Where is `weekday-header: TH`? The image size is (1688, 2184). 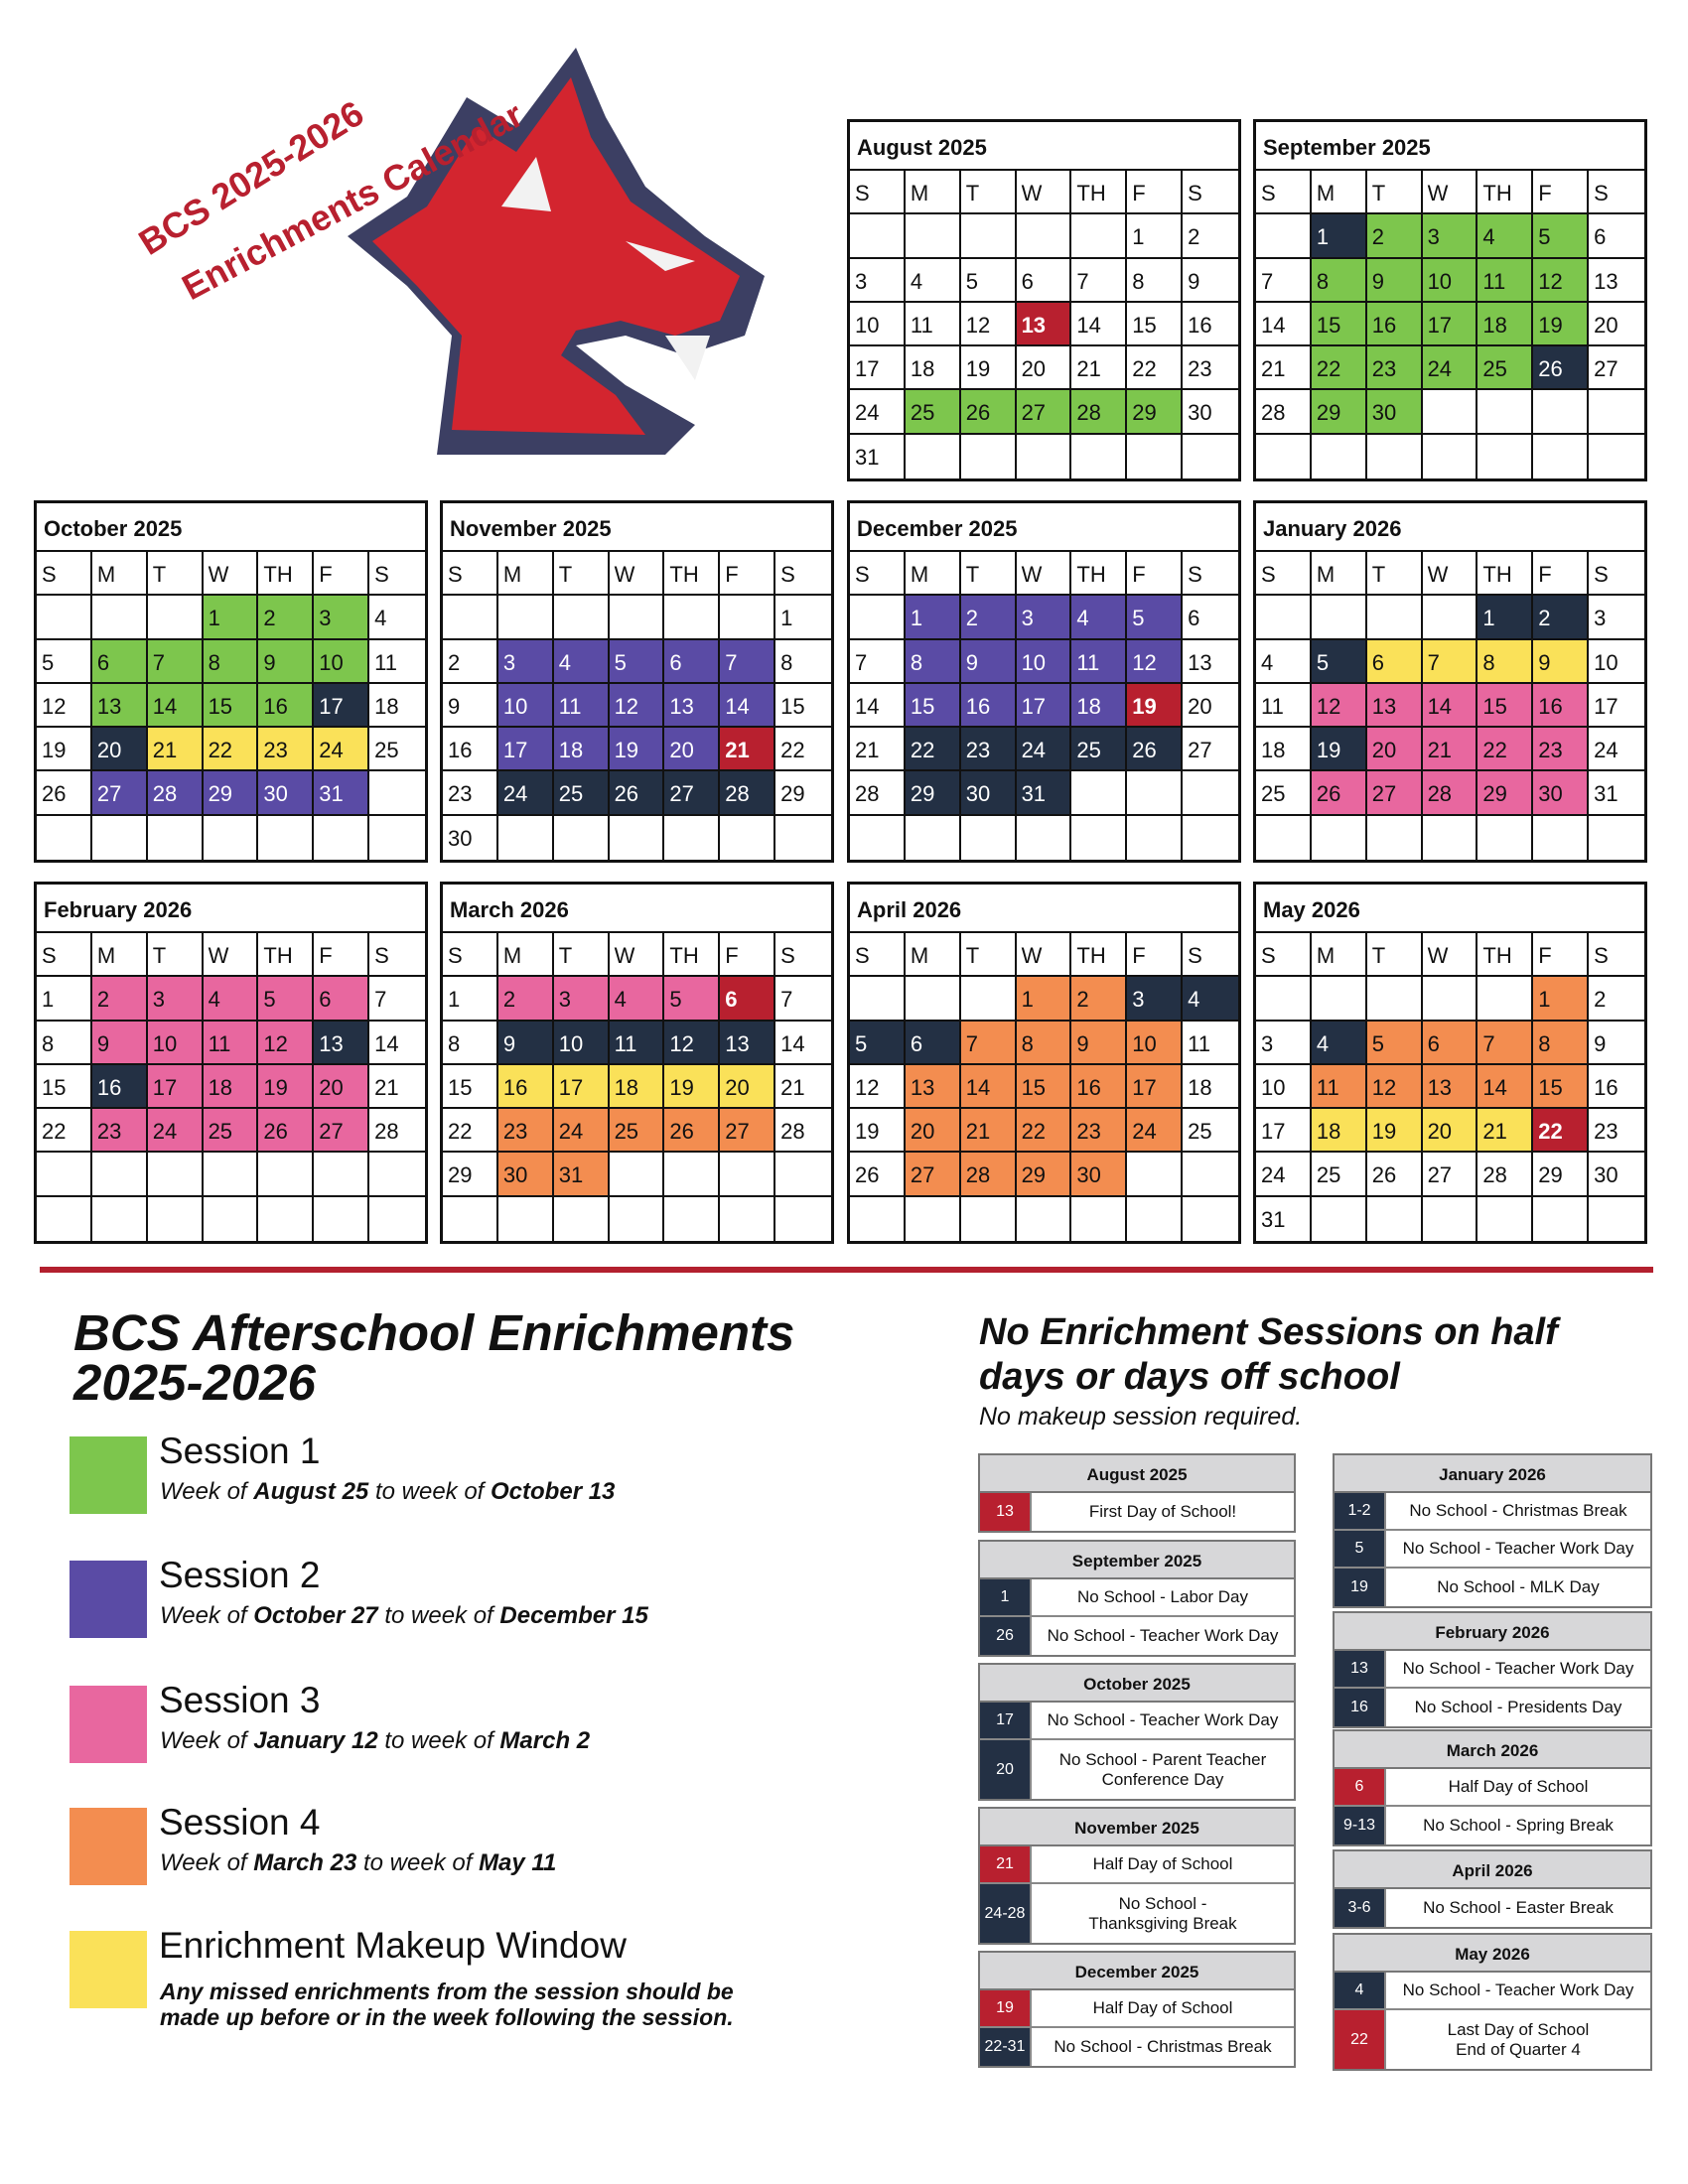 weekday-header: TH is located at coordinates (1099, 574).